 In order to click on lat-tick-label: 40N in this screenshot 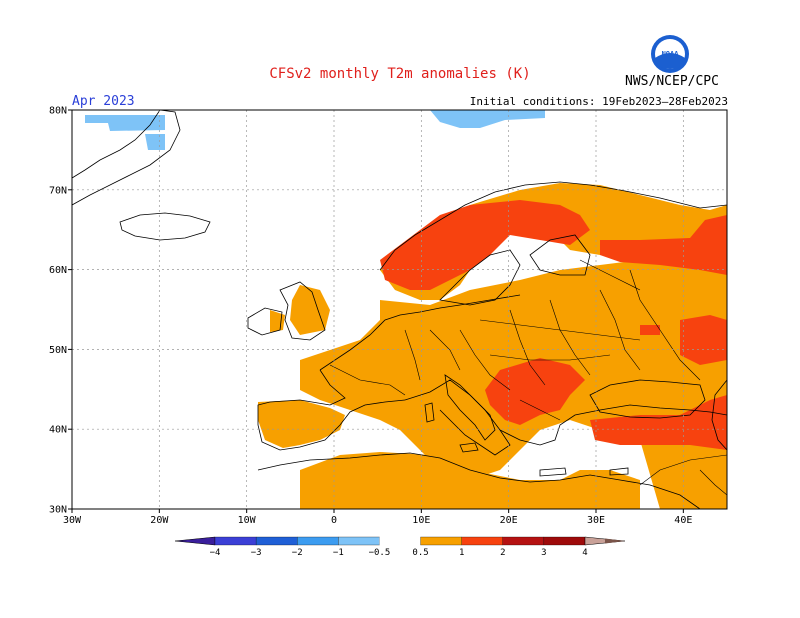, I will do `click(58, 430)`.